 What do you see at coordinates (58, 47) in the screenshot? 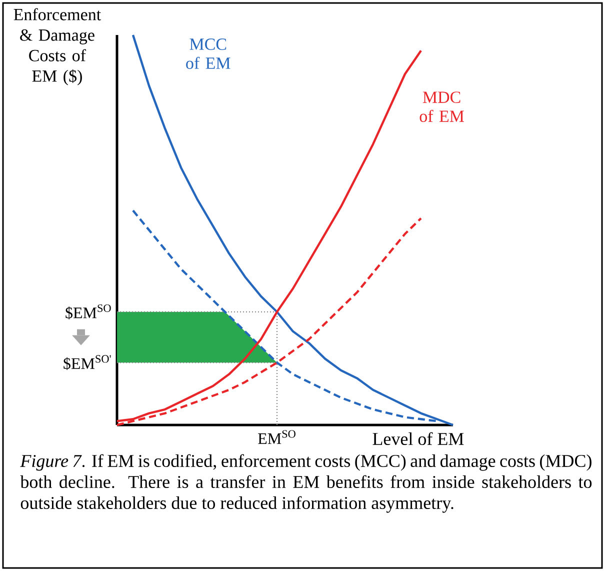
I see `y-axis-title: Enforcement & Damage Costs of EM ($)` at bounding box center [58, 47].